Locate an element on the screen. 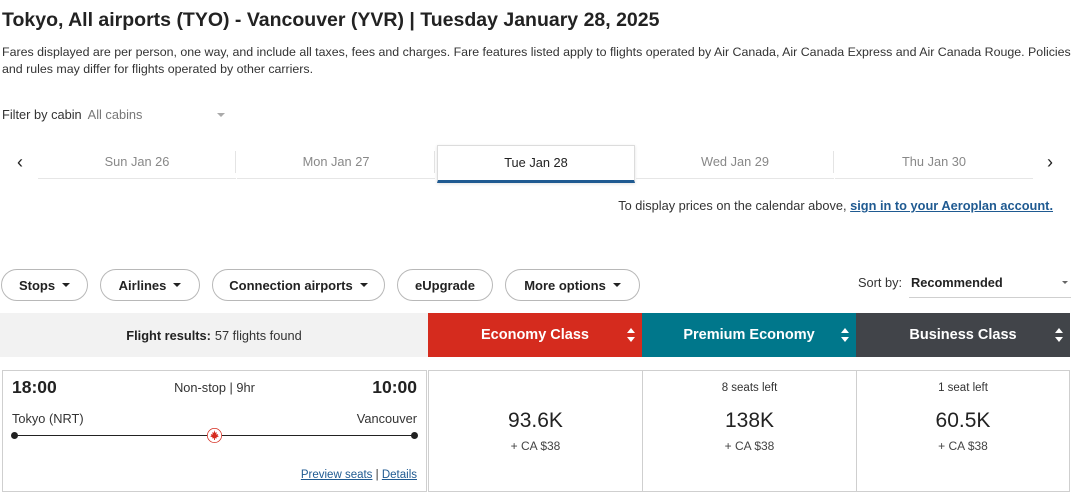 This screenshot has height=498, width=1080. connection-airports-filter-label: Connection airports is located at coordinates (291, 285).